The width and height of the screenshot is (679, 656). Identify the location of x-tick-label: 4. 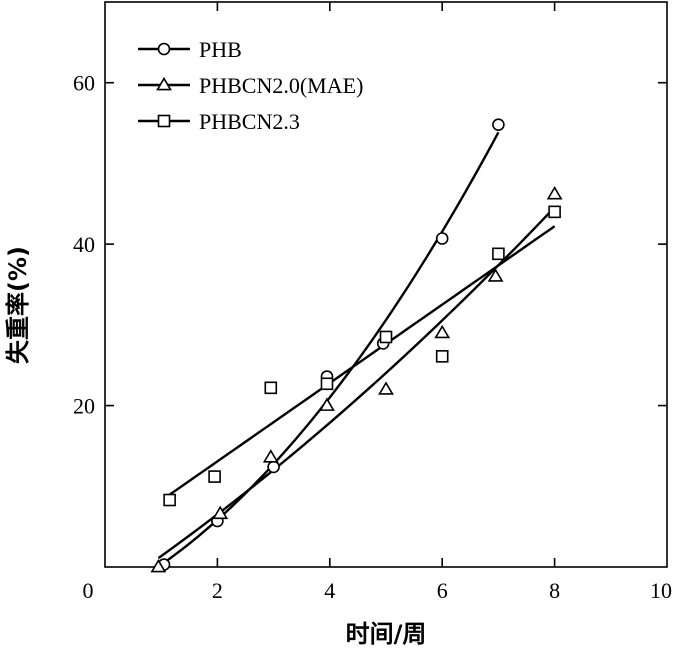
(329, 590).